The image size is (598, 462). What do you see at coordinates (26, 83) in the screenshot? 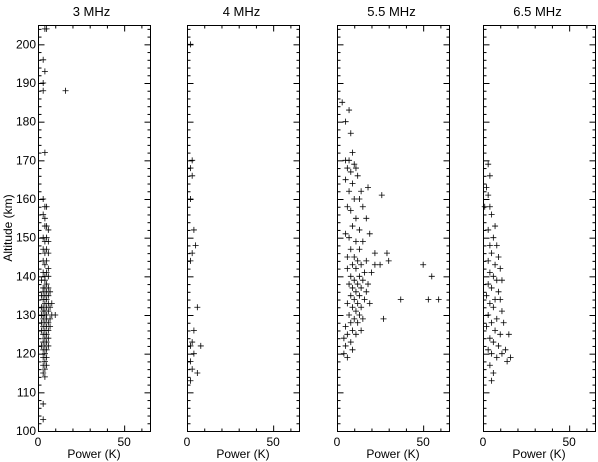
I see `y-tick-label: 190` at bounding box center [26, 83].